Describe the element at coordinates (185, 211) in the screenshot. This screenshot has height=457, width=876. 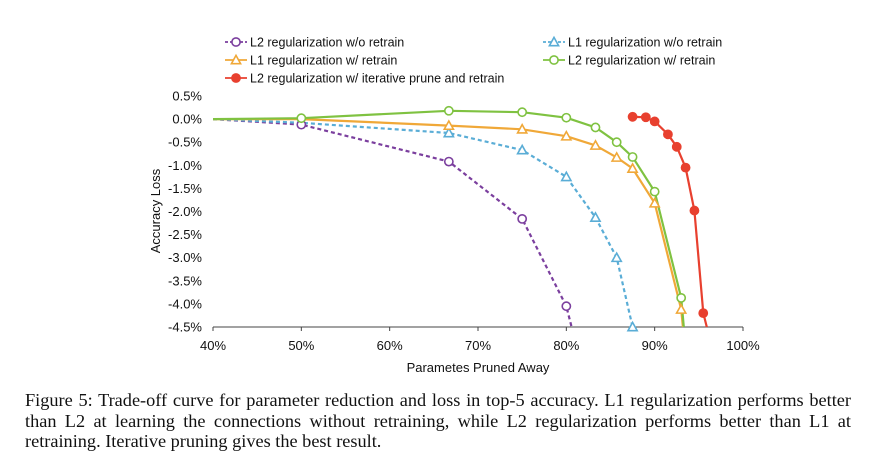
I see `y-tick-label: -2.0%` at that location.